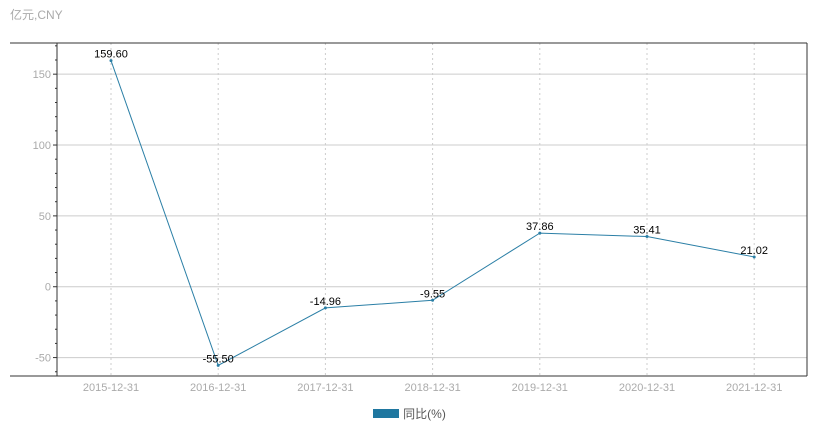 Image resolution: width=819 pixels, height=424 pixels. I want to click on y-tick-label: 150, so click(42, 75).